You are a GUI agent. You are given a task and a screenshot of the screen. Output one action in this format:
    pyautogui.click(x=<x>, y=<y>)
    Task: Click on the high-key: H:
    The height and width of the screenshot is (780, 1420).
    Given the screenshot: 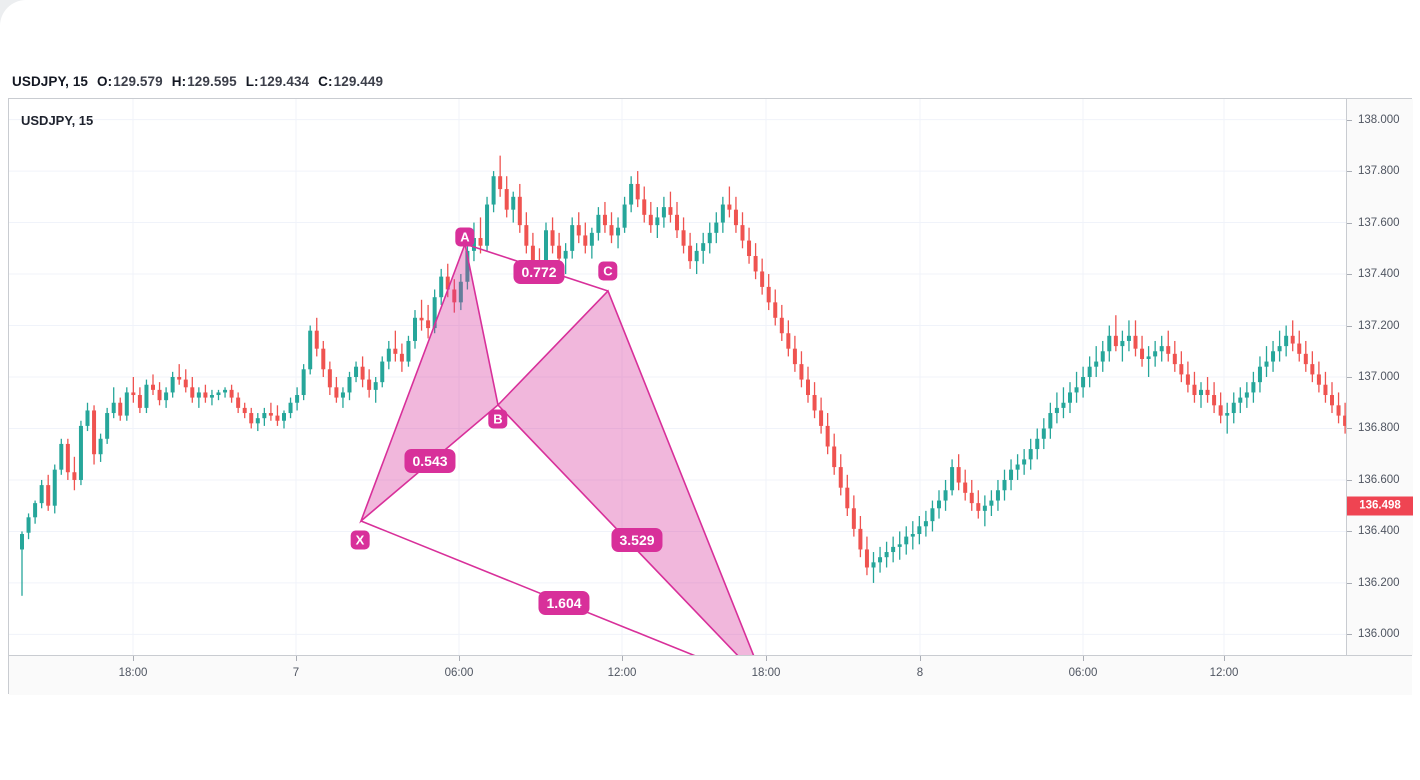 What is the action you would take?
    pyautogui.click(x=179, y=81)
    